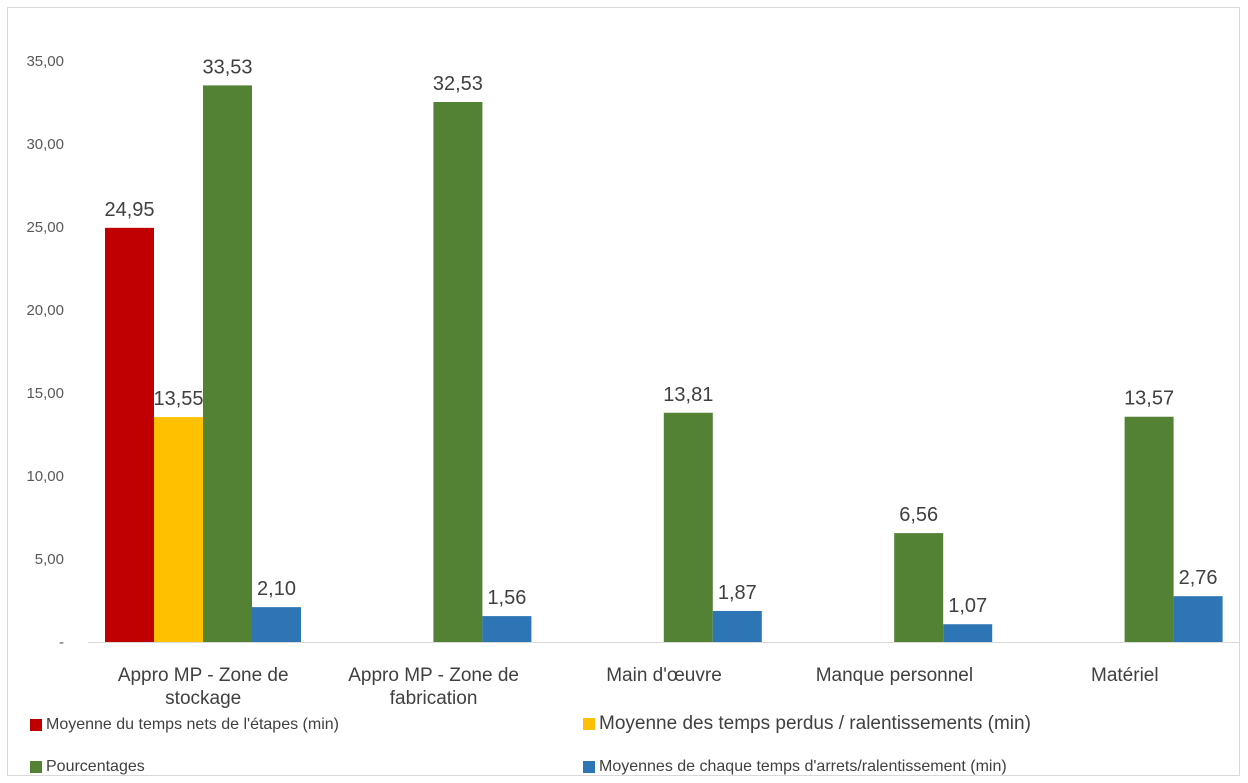  What do you see at coordinates (276, 589) in the screenshot?
I see `data-label: 2,10` at bounding box center [276, 589].